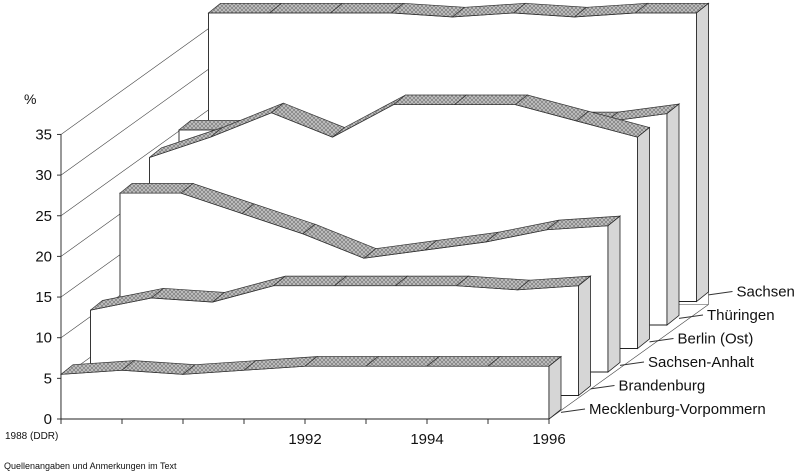 Image resolution: width=797 pixels, height=474 pixels. What do you see at coordinates (30, 99) in the screenshot?
I see `y-axis-unit-label: %` at bounding box center [30, 99].